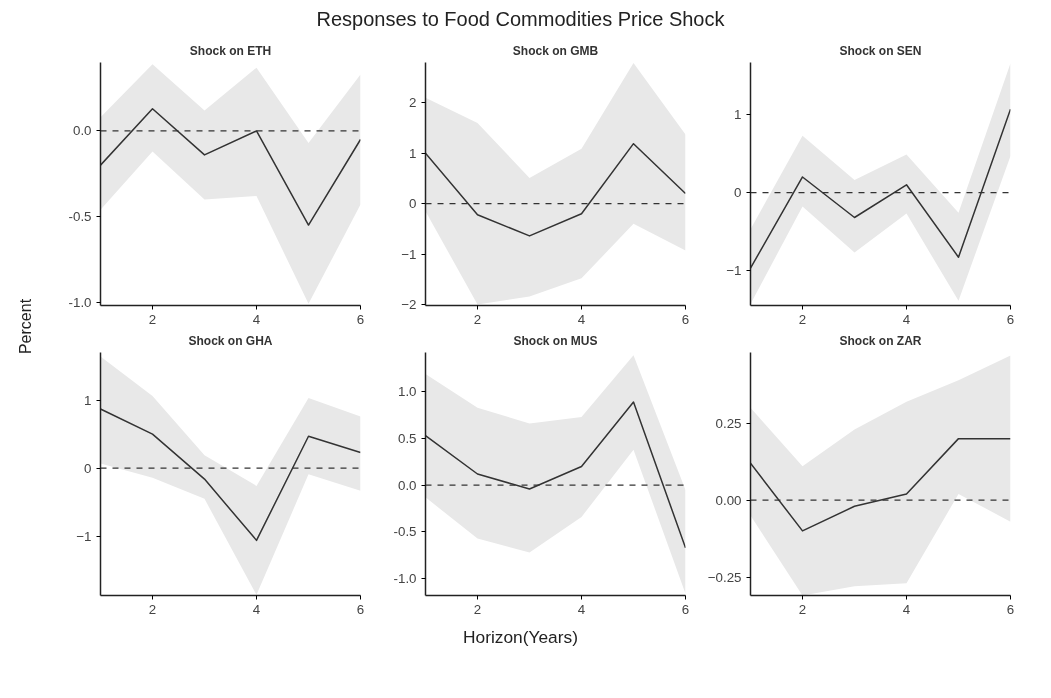 The height and width of the screenshot is (698, 1051). Describe the element at coordinates (728, 500) in the screenshot. I see `y-tick-label: 0.00` at that location.